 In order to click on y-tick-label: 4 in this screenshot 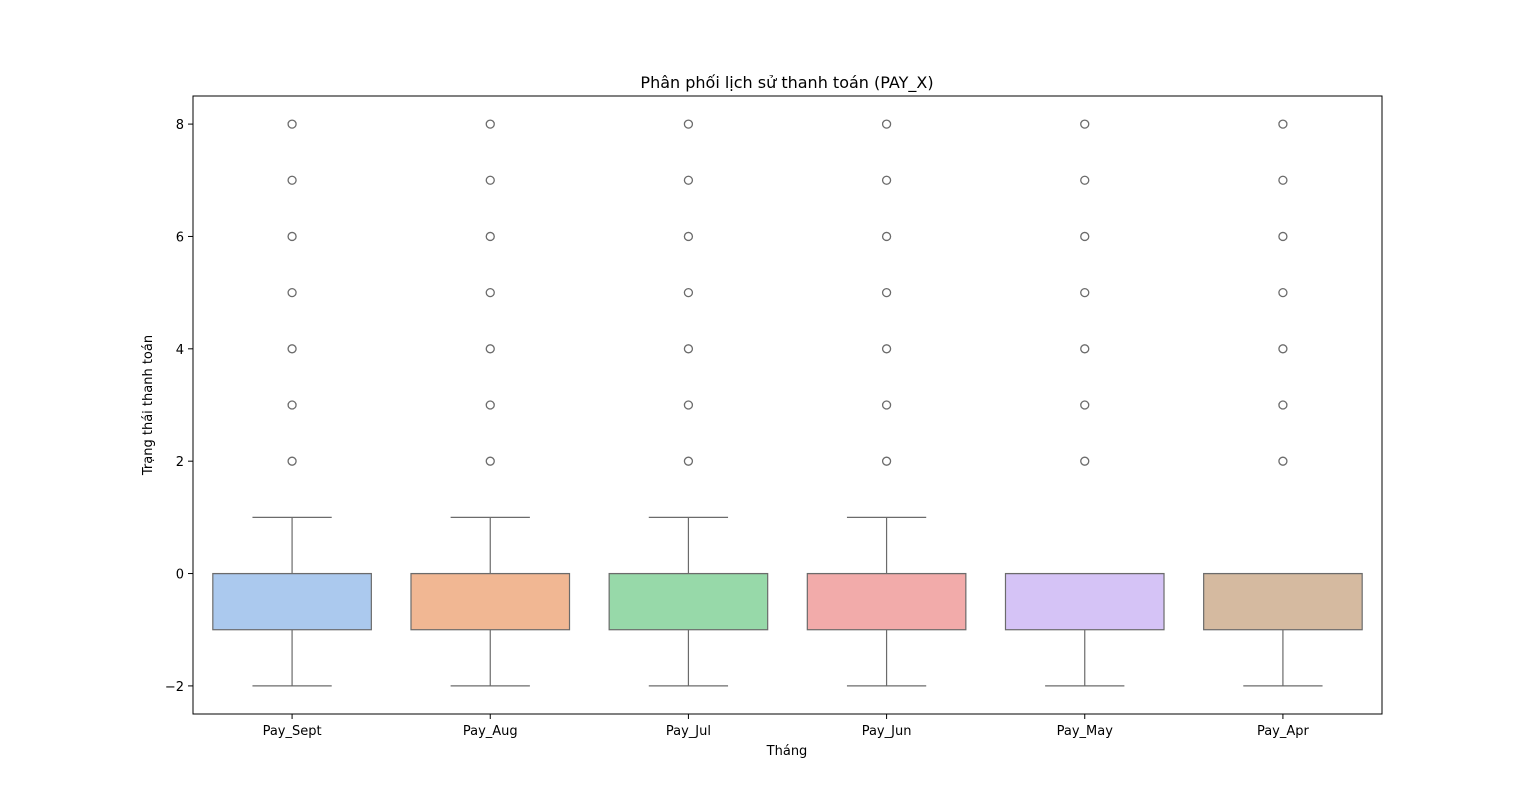, I will do `click(180, 350)`.